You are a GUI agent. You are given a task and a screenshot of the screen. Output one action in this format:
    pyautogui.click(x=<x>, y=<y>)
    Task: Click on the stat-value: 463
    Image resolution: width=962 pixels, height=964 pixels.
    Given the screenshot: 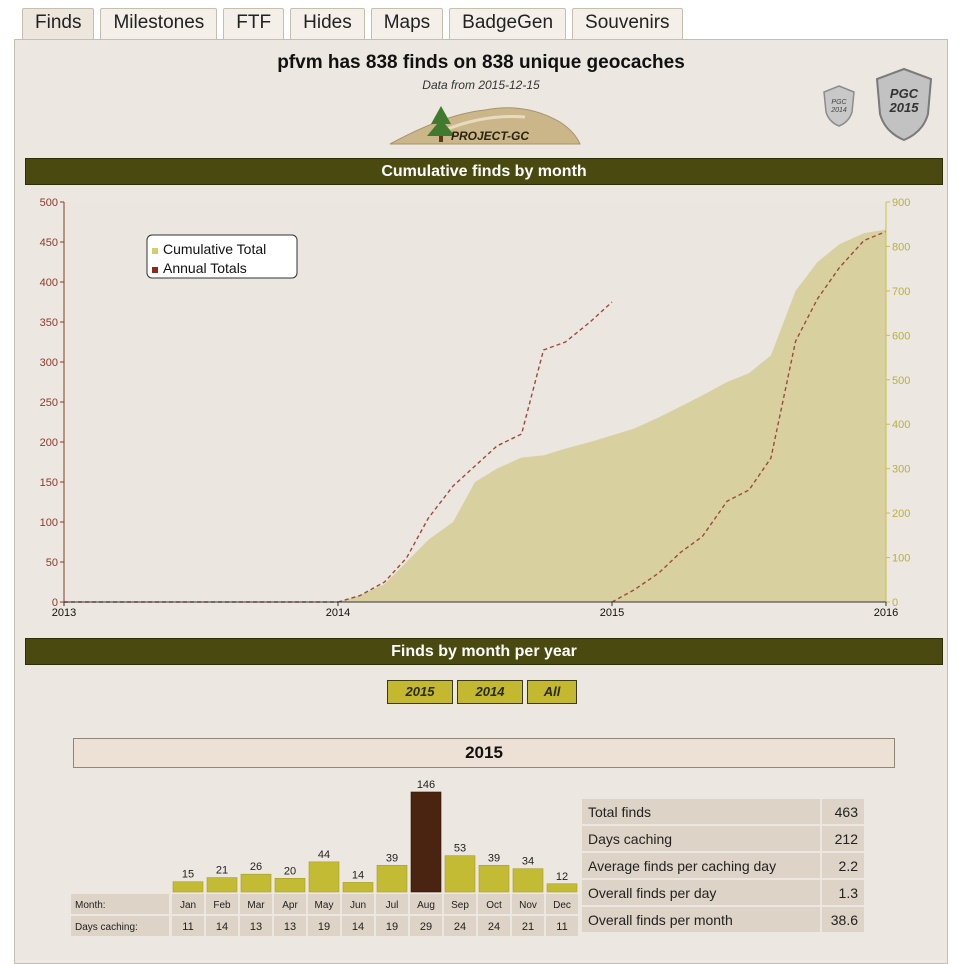 What is the action you would take?
    pyautogui.click(x=842, y=811)
    